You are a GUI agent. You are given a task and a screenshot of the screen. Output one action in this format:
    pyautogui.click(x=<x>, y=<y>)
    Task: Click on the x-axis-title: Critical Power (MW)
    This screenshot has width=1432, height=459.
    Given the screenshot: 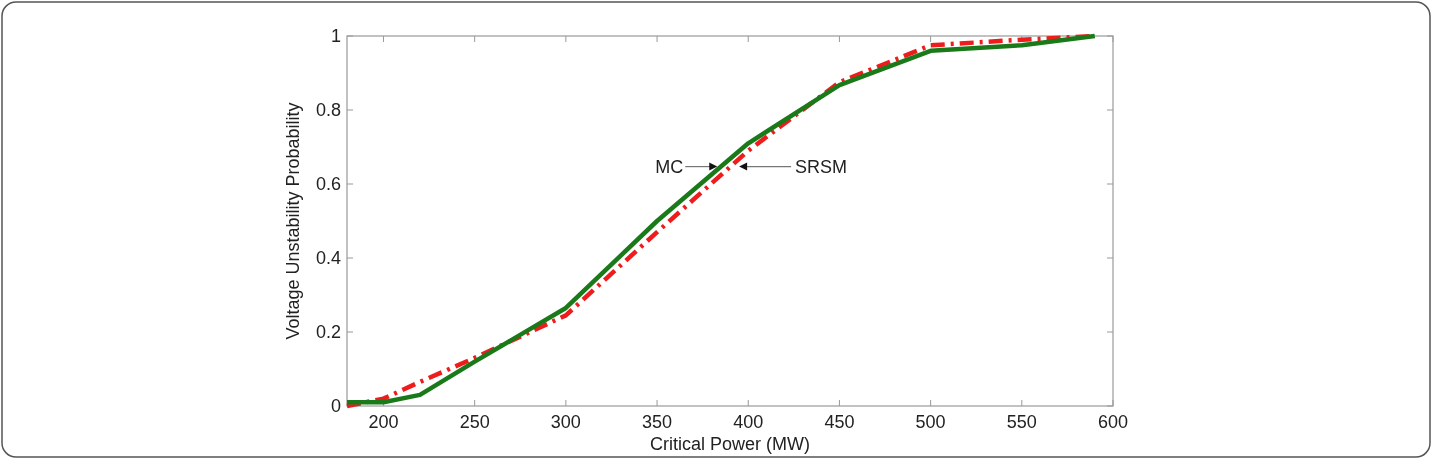 What is the action you would take?
    pyautogui.click(x=730, y=444)
    